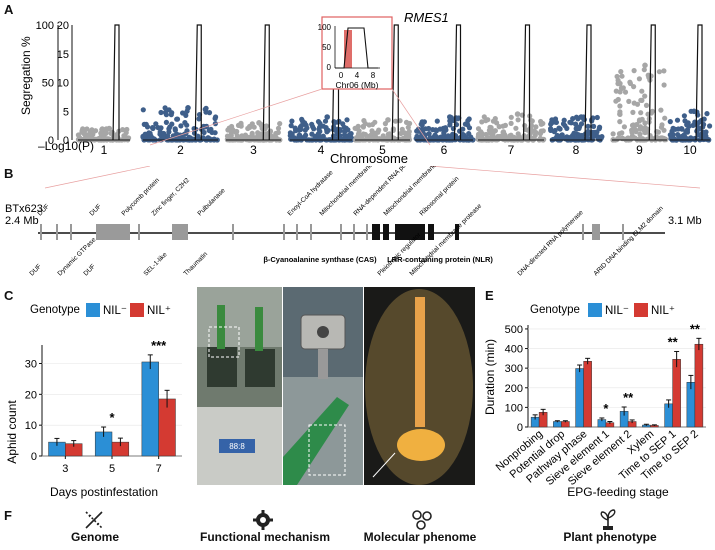 This screenshot has height=550, width=715. Describe the element at coordinates (426, 17) in the screenshot. I see `panel-a-title: RMES1` at that location.